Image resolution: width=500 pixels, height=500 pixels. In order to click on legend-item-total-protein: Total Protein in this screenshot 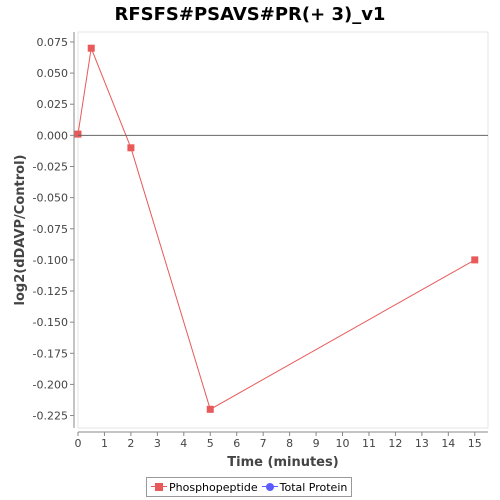, I will do `click(304, 487)`.